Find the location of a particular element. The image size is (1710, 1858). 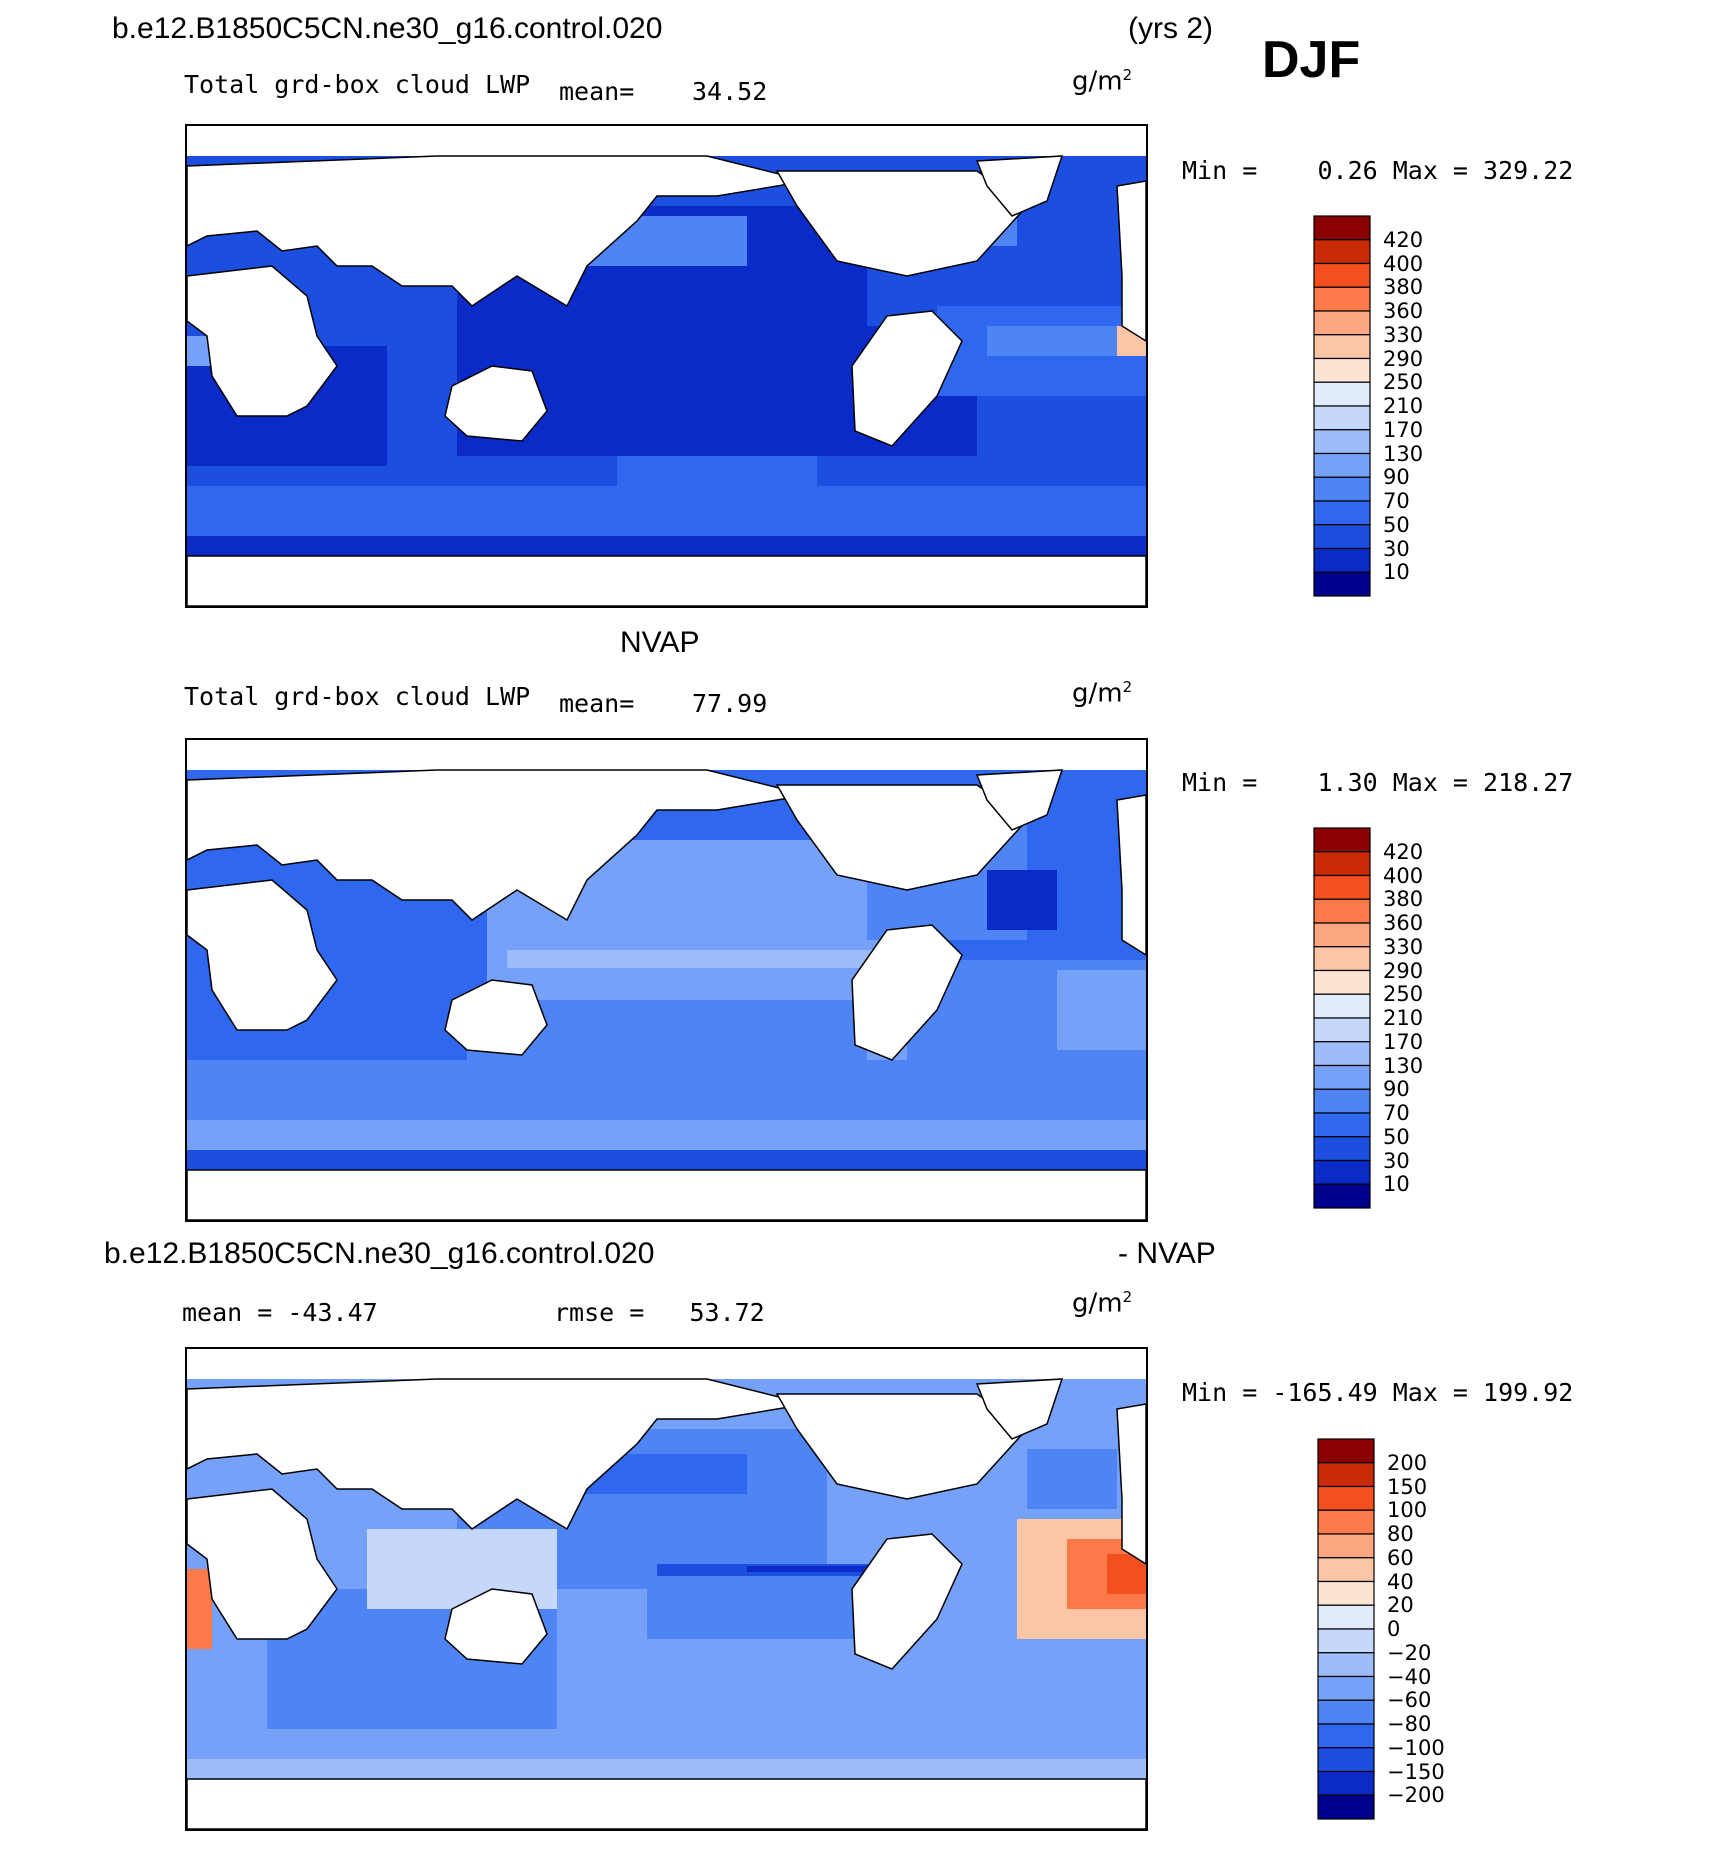

colorbar-tick-label: 70 is located at coordinates (1396, 1113).